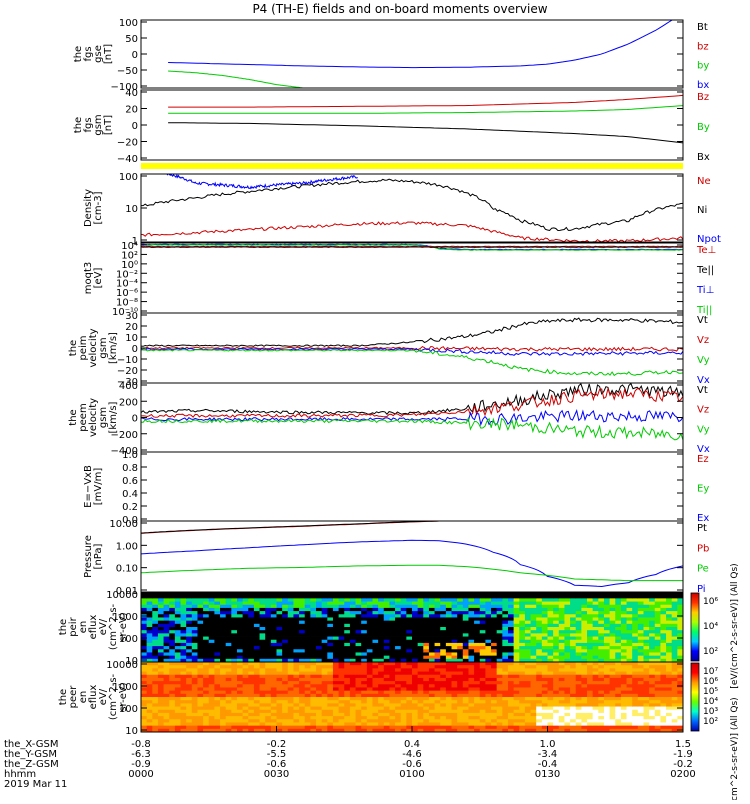 Image resolution: width=750 pixels, height=804 pixels. I want to click on x-row-value: -1.9, so click(683, 754).